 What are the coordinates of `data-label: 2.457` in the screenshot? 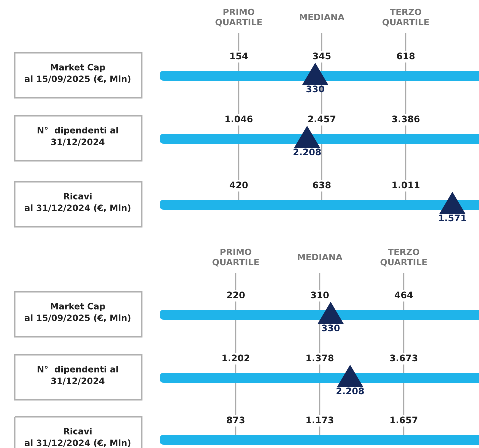 It's located at (322, 119).